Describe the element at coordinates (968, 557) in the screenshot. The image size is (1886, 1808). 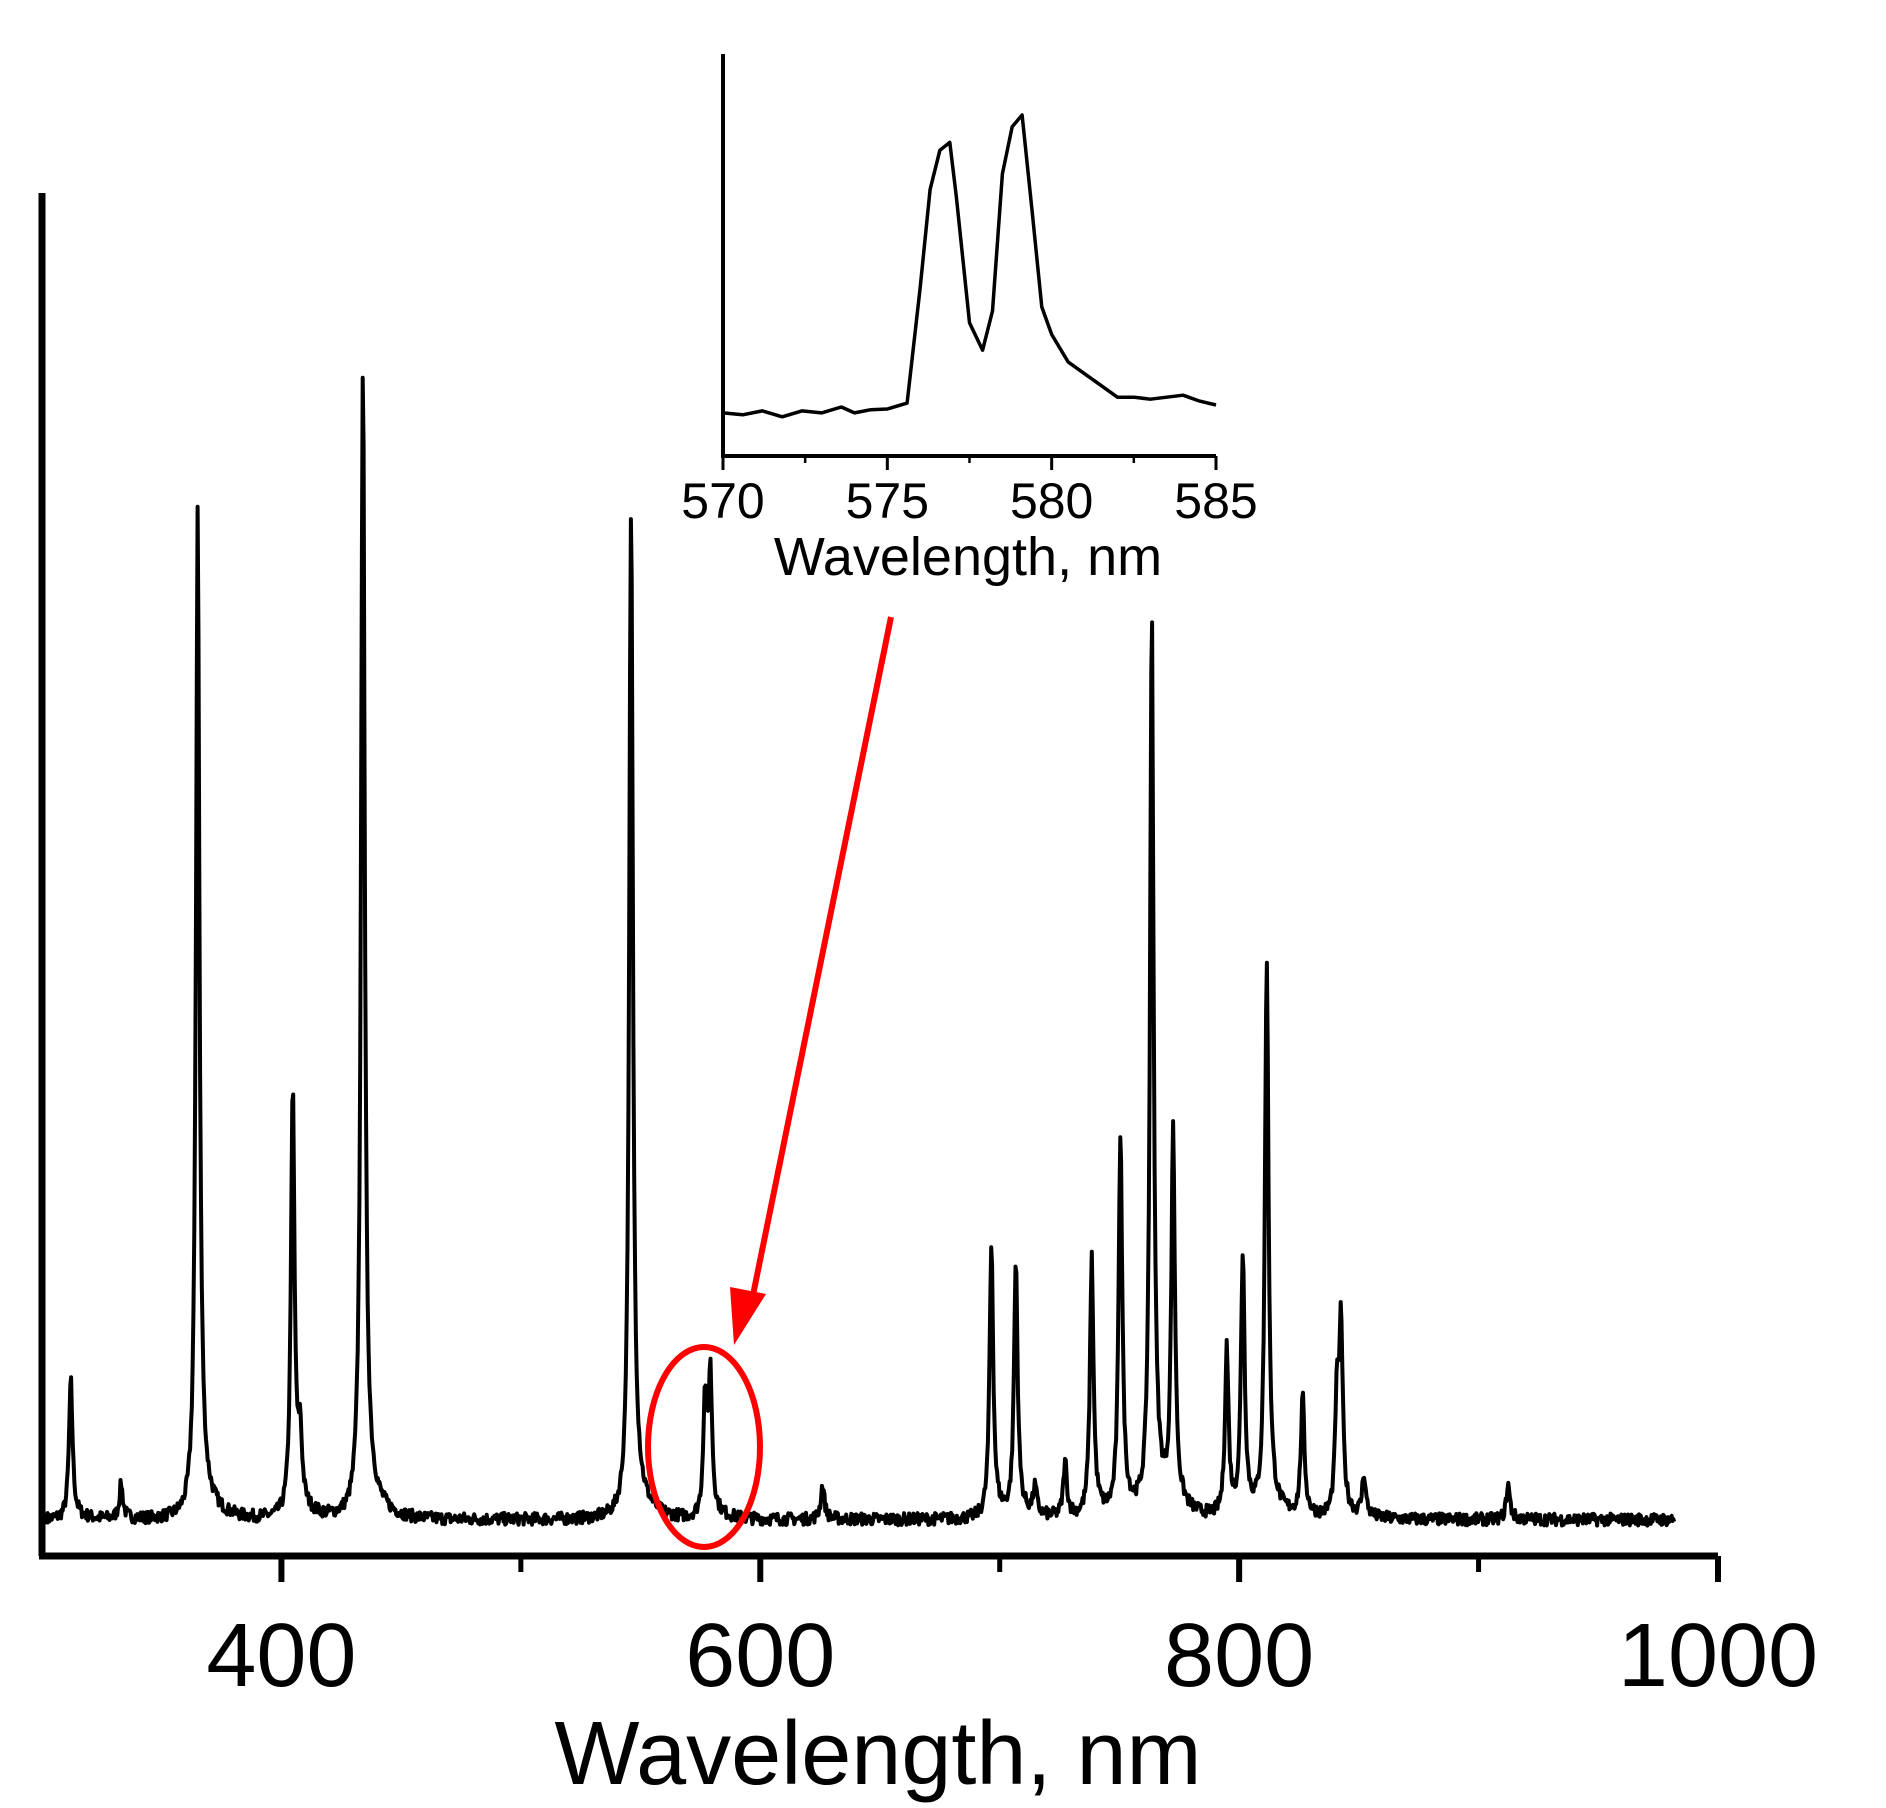
I see `inset-x-axis-label: Wavelength, nm` at that location.